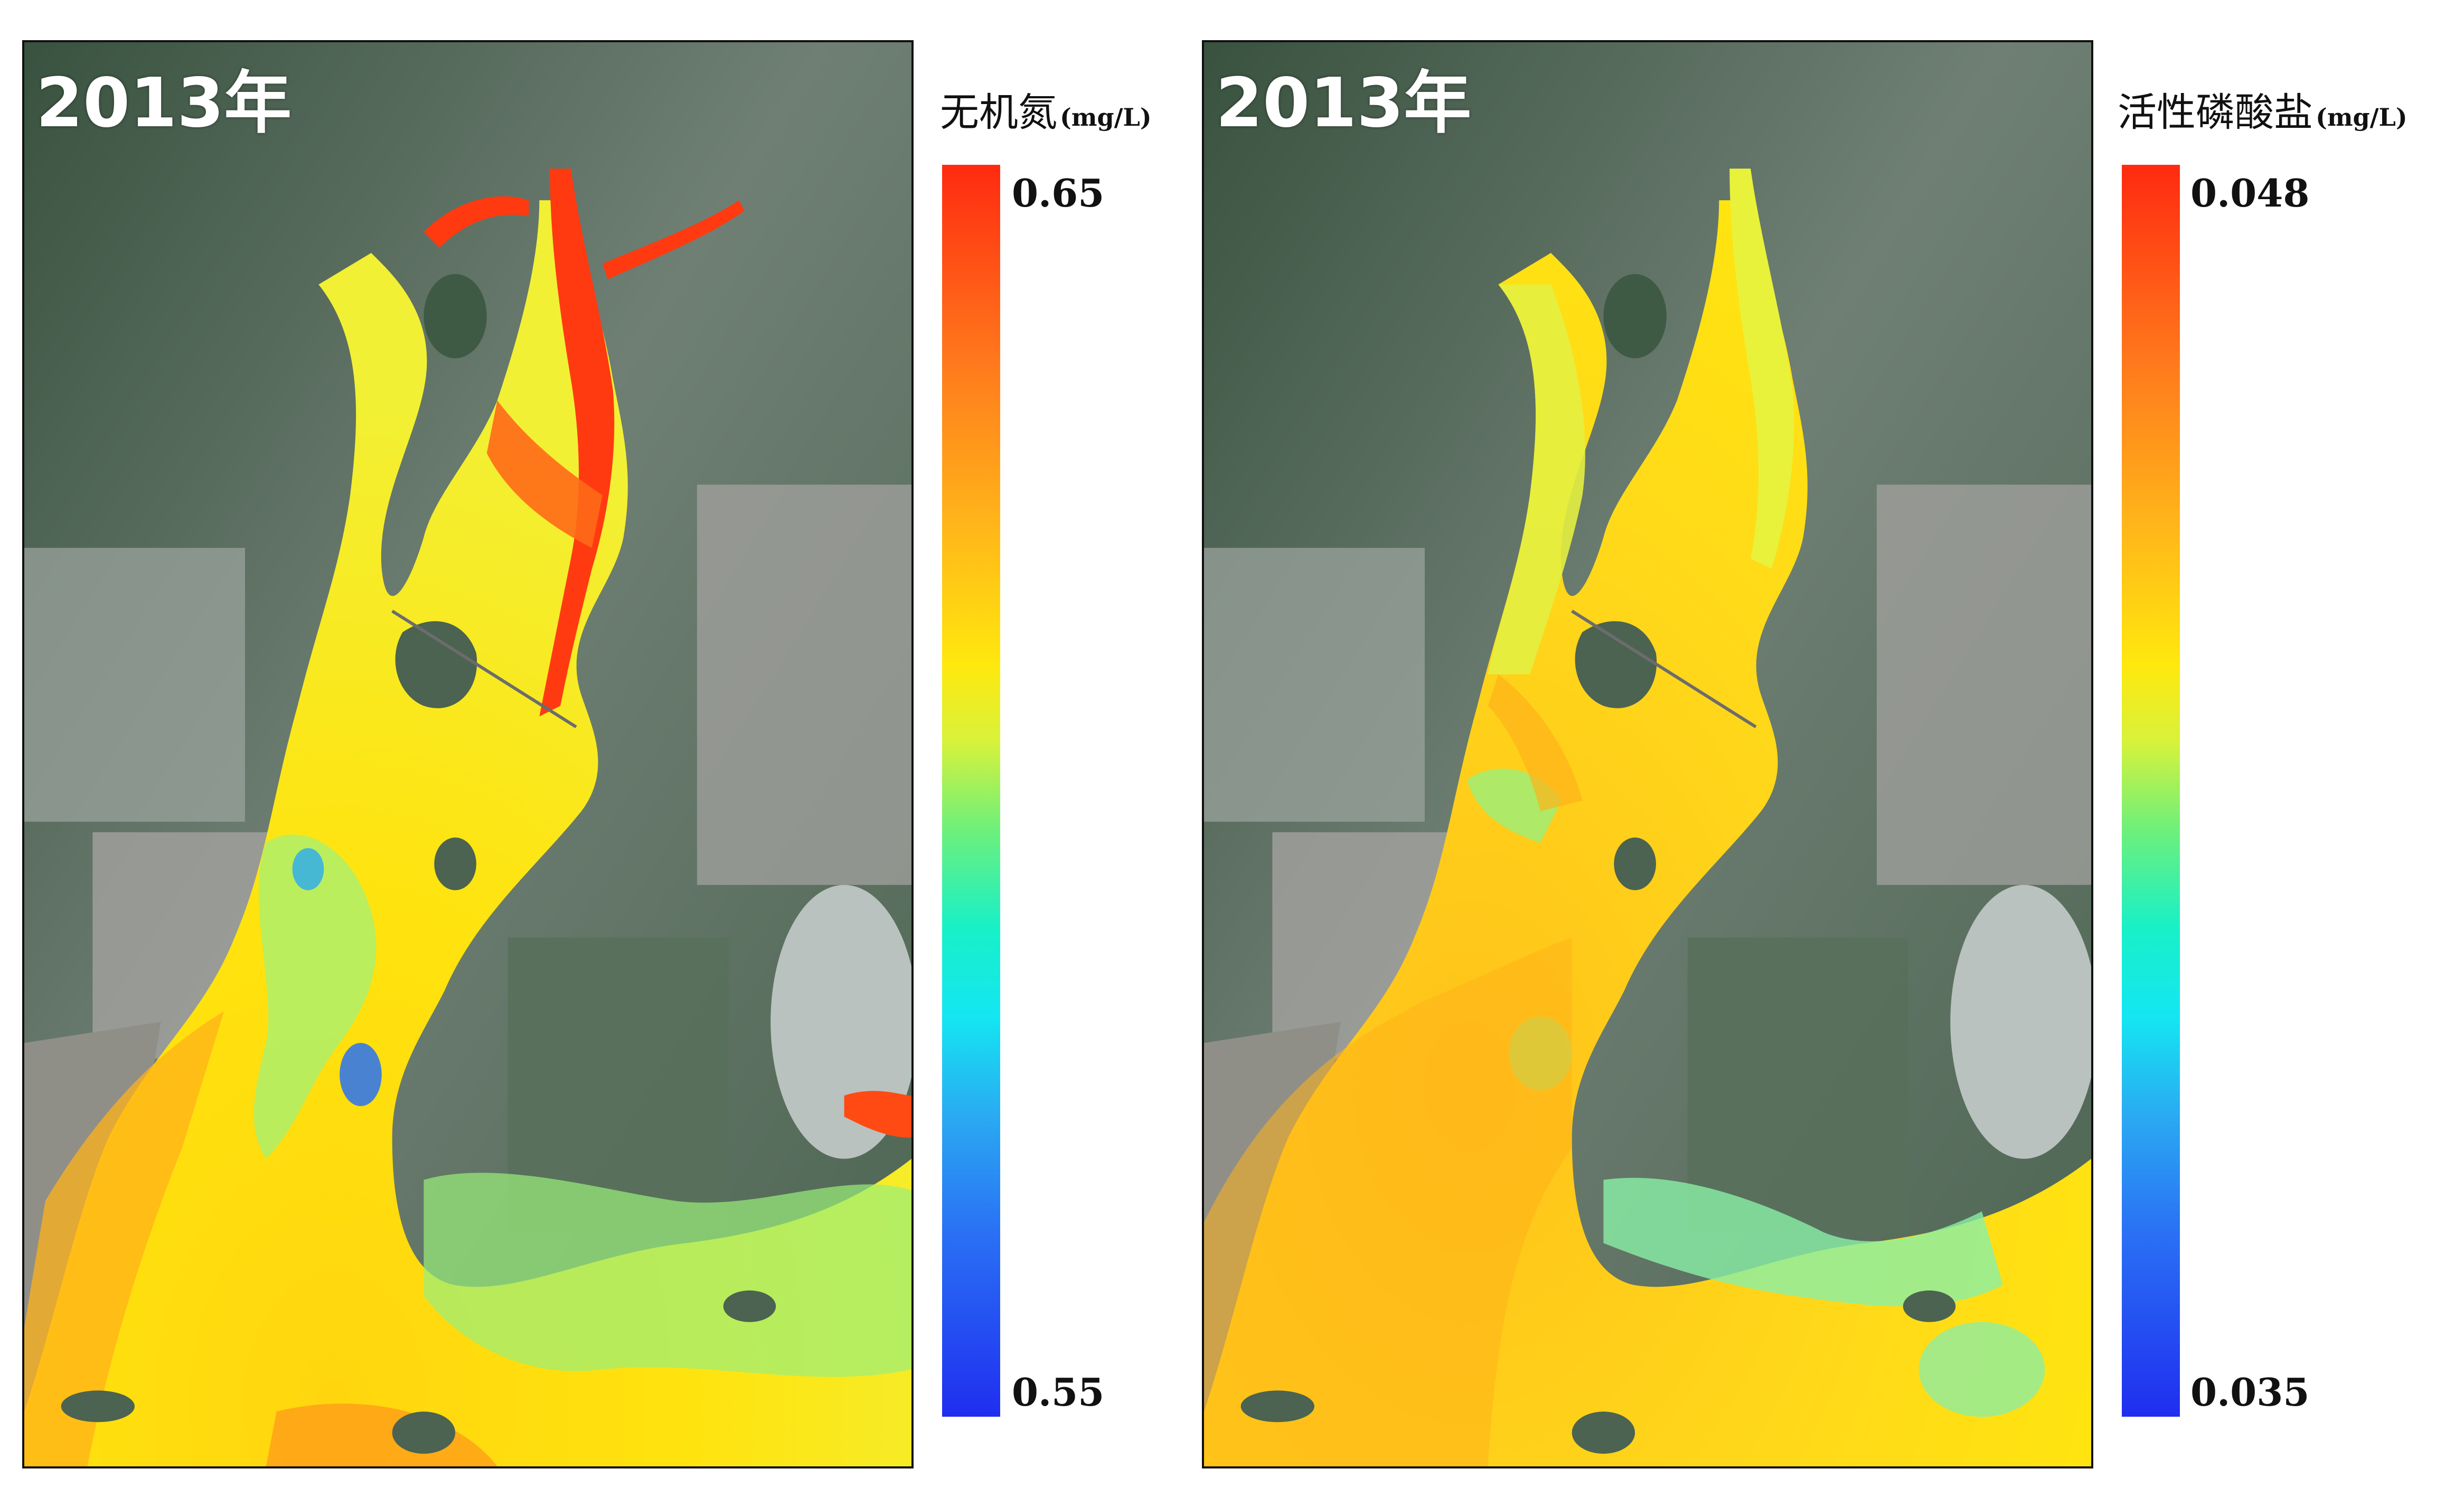 The width and height of the screenshot is (2464, 1497). I want to click on legend-title: 无机氮 (mg/L), so click(1046, 112).